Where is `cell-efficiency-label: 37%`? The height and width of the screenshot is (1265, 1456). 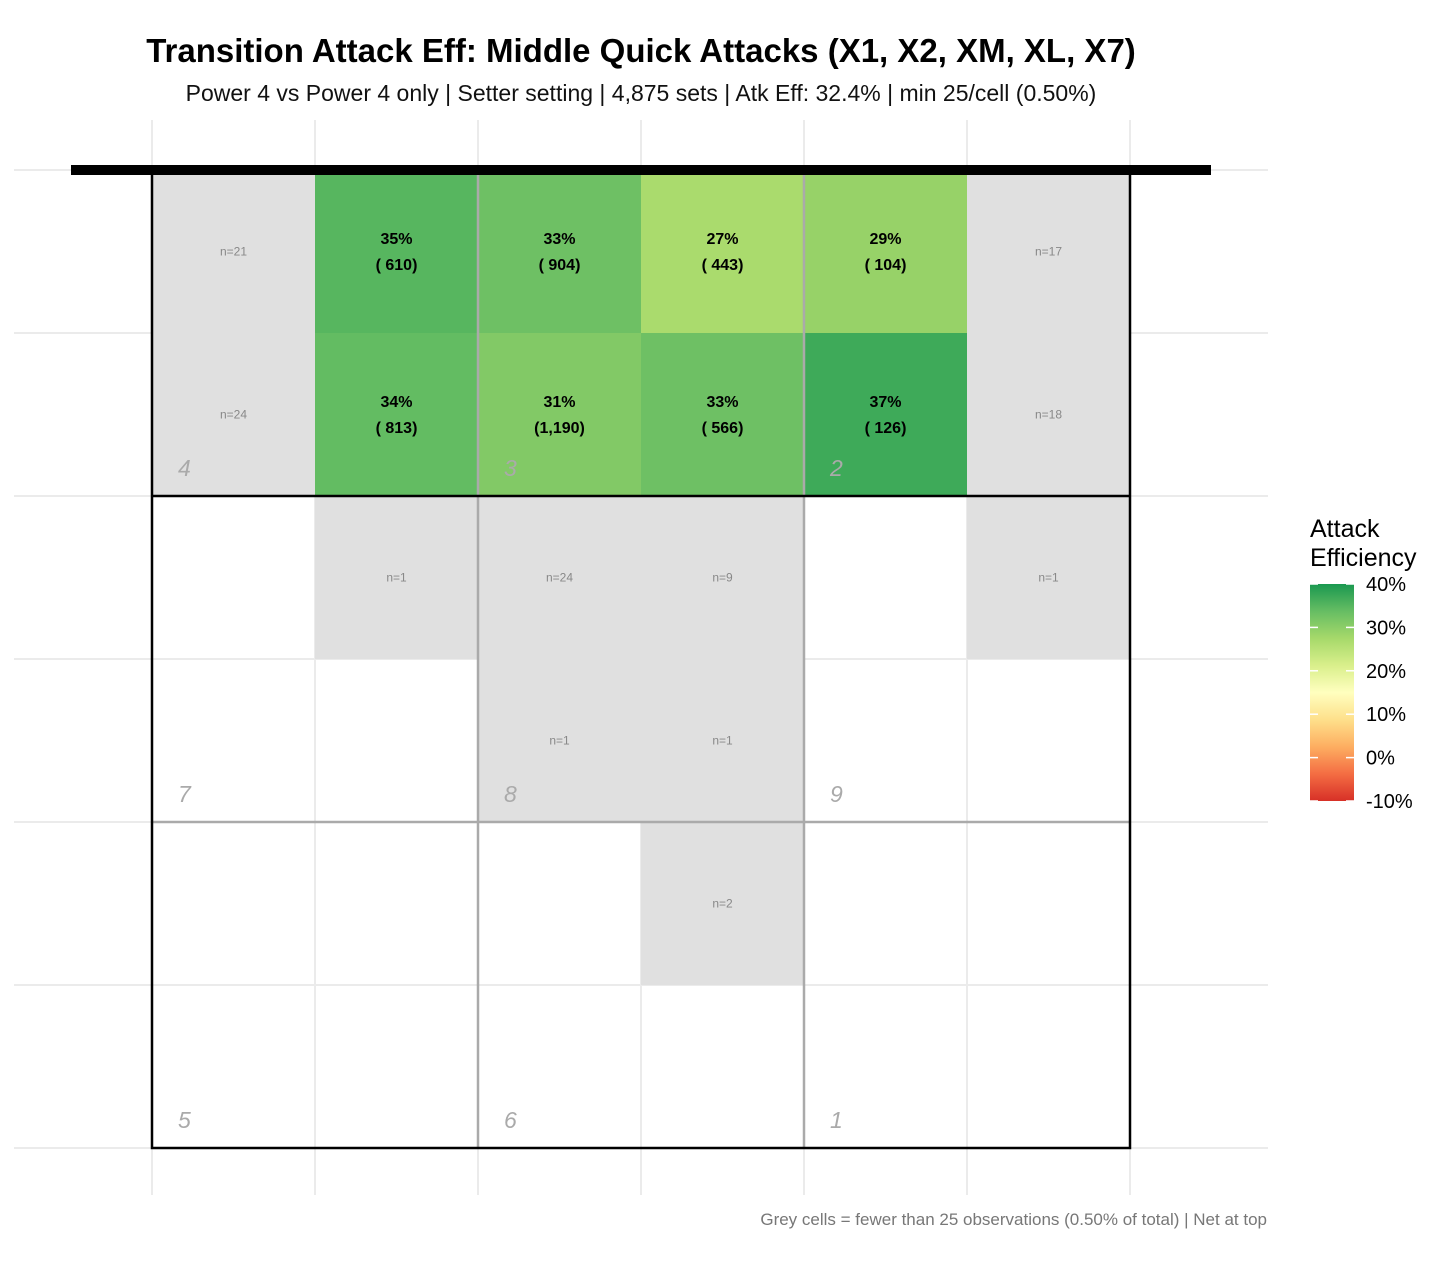 cell-efficiency-label: 37% is located at coordinates (885, 402).